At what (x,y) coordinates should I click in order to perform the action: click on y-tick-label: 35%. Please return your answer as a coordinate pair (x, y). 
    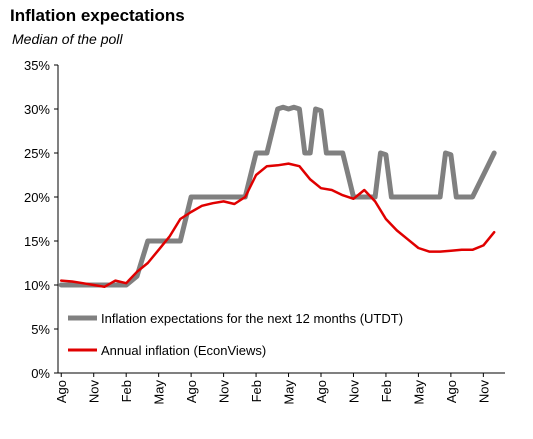
    Looking at the image, I should click on (37, 65).